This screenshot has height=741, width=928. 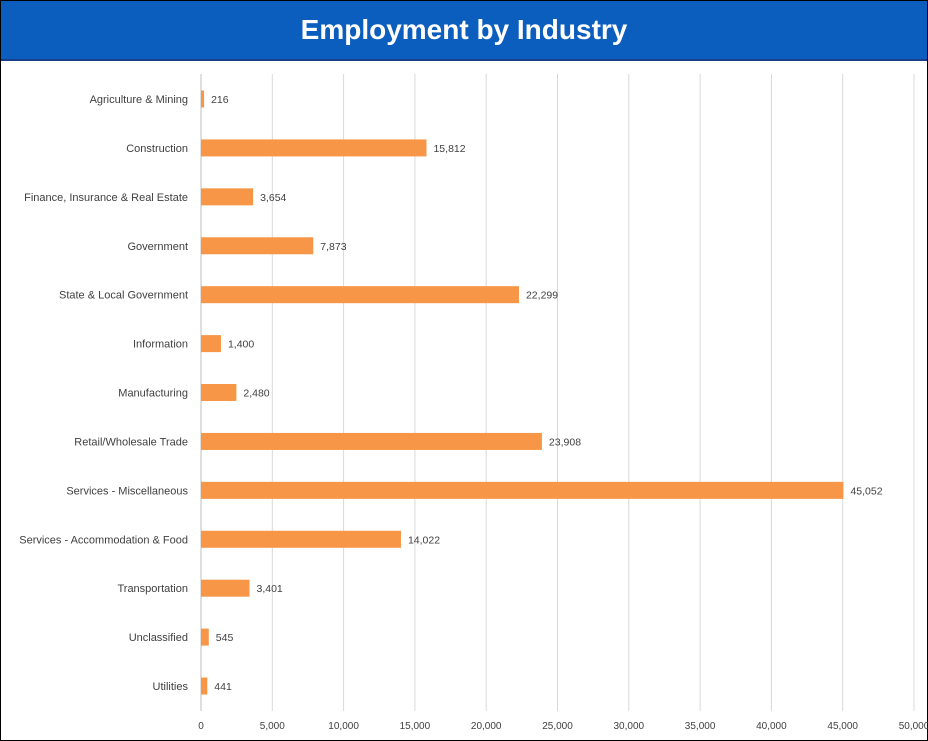 What do you see at coordinates (700, 726) in the screenshot?
I see `x-tick-label: 35,000` at bounding box center [700, 726].